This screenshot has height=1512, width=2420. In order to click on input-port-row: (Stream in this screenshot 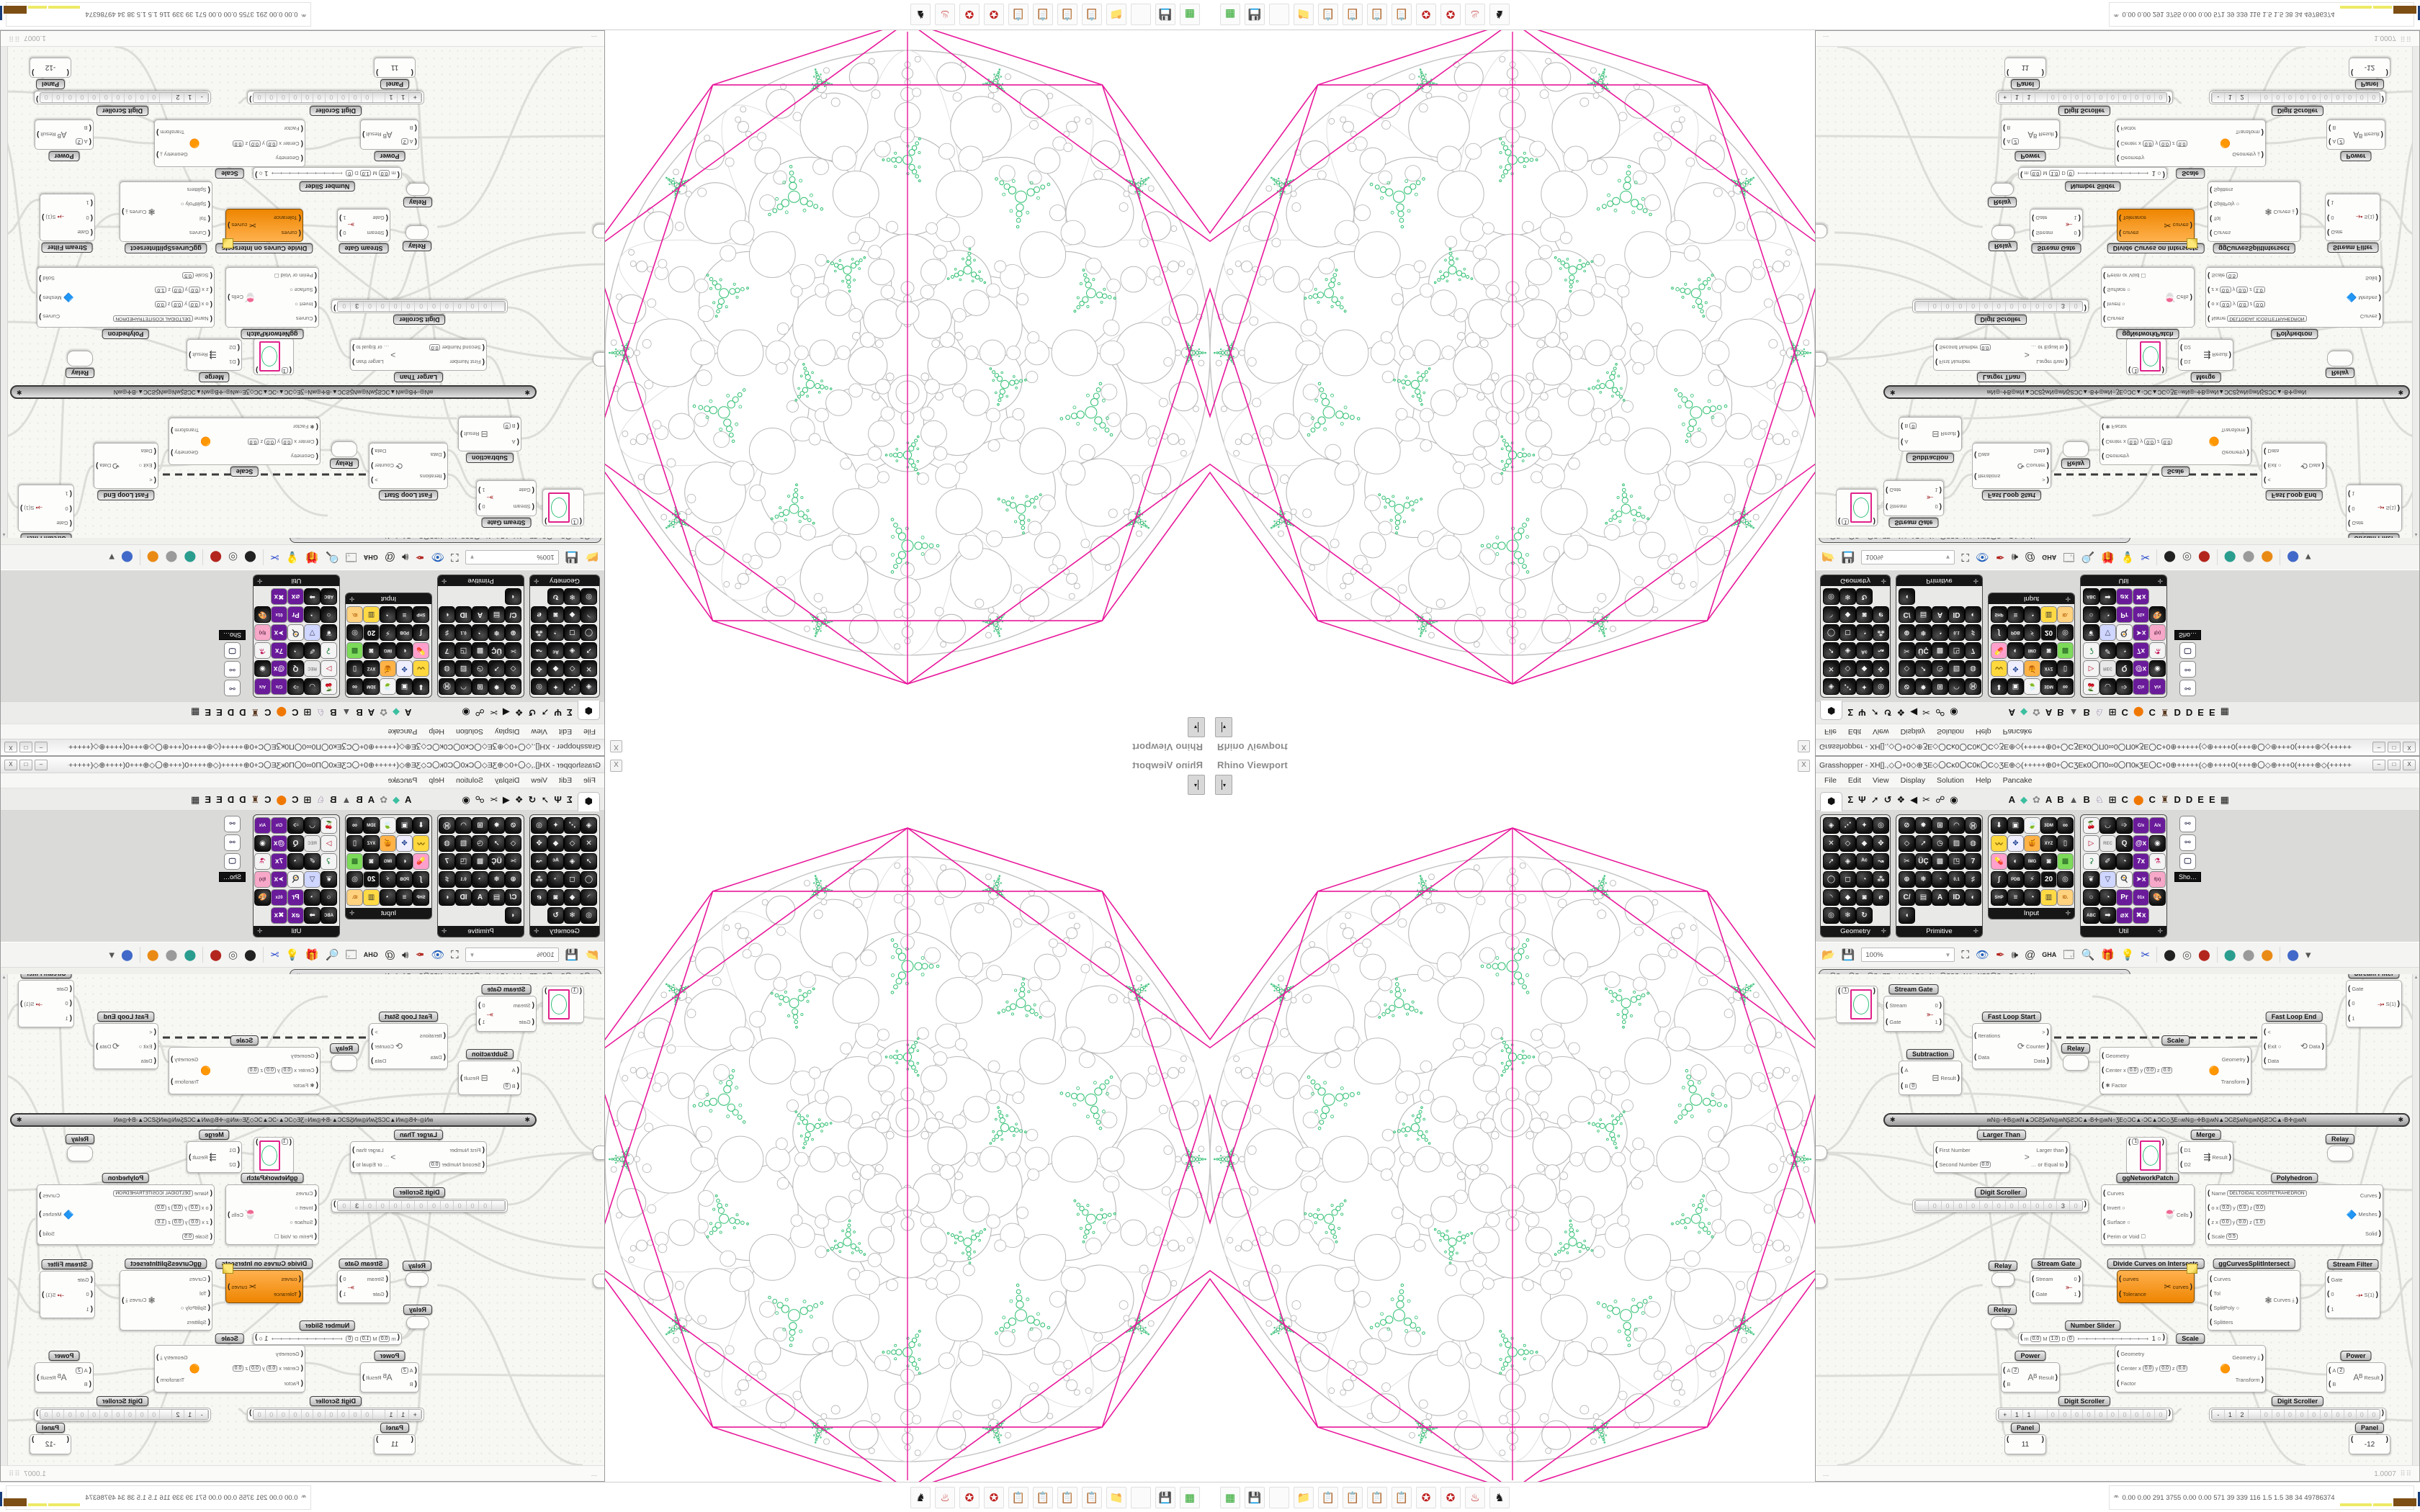, I will do `click(2048, 233)`.